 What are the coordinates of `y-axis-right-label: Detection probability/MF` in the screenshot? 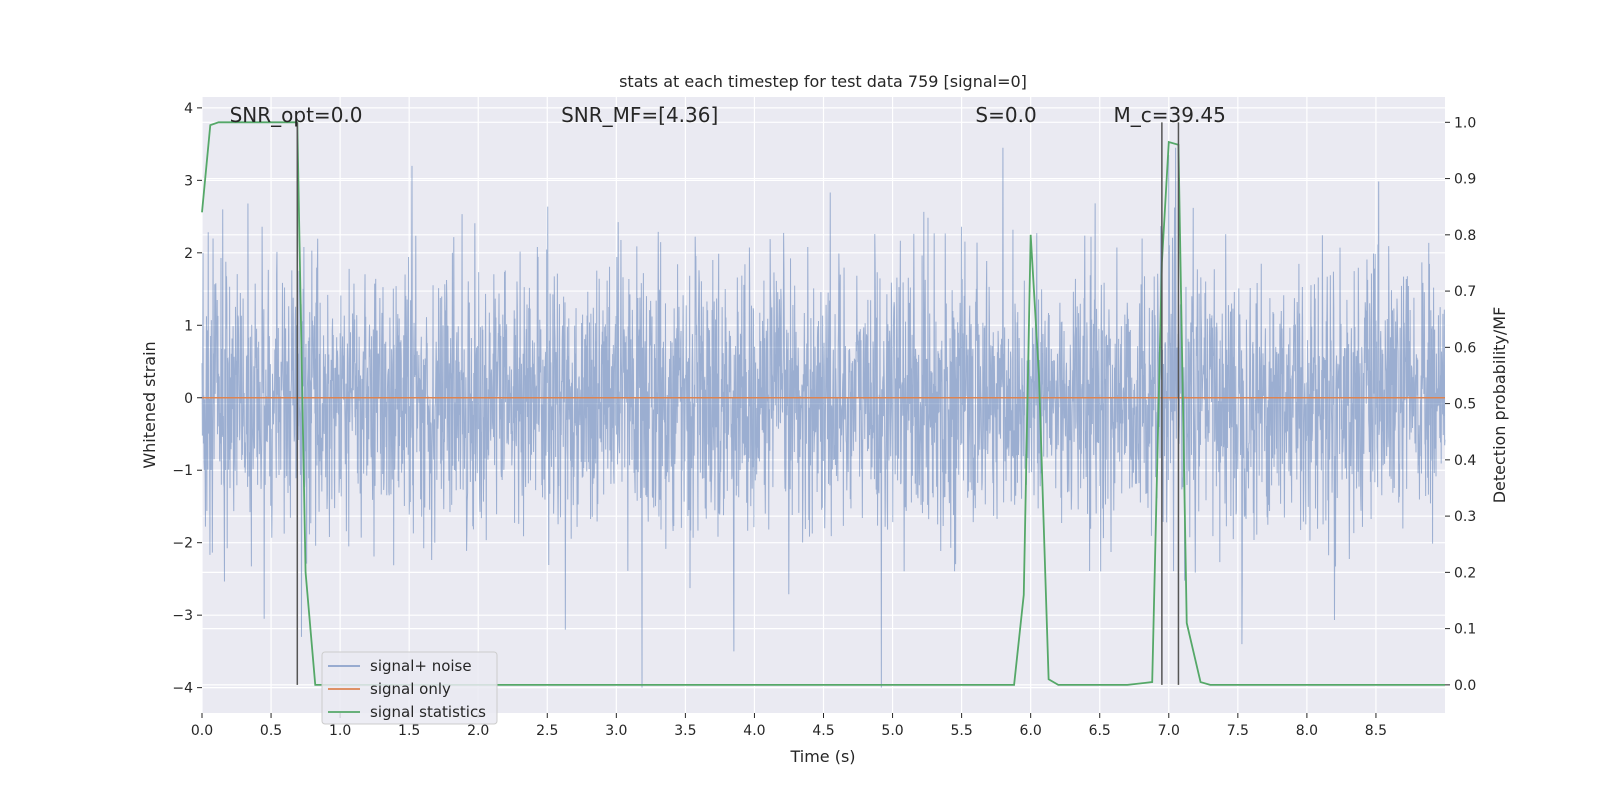 It's located at (1499, 405).